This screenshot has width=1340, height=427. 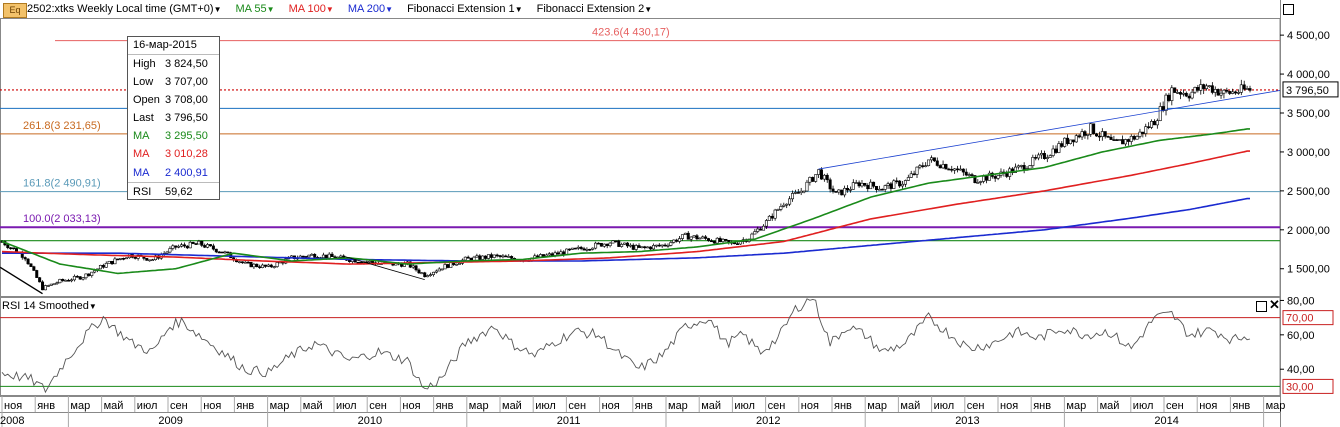 I want to click on info-row-key: Last, so click(x=143, y=118).